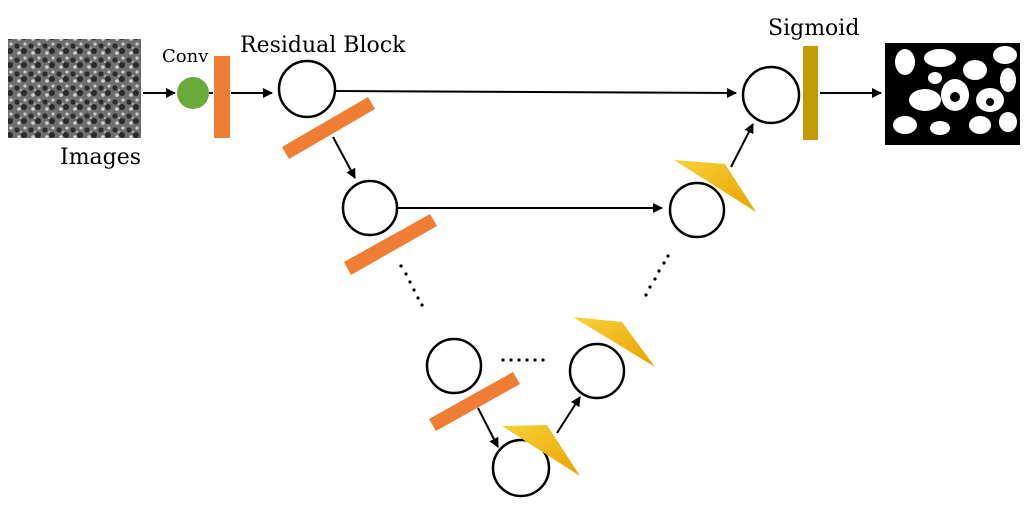 Image resolution: width=1031 pixels, height=509 pixels. Describe the element at coordinates (344, 157) in the screenshot. I see `arrow-enc1-to-enc2` at that location.